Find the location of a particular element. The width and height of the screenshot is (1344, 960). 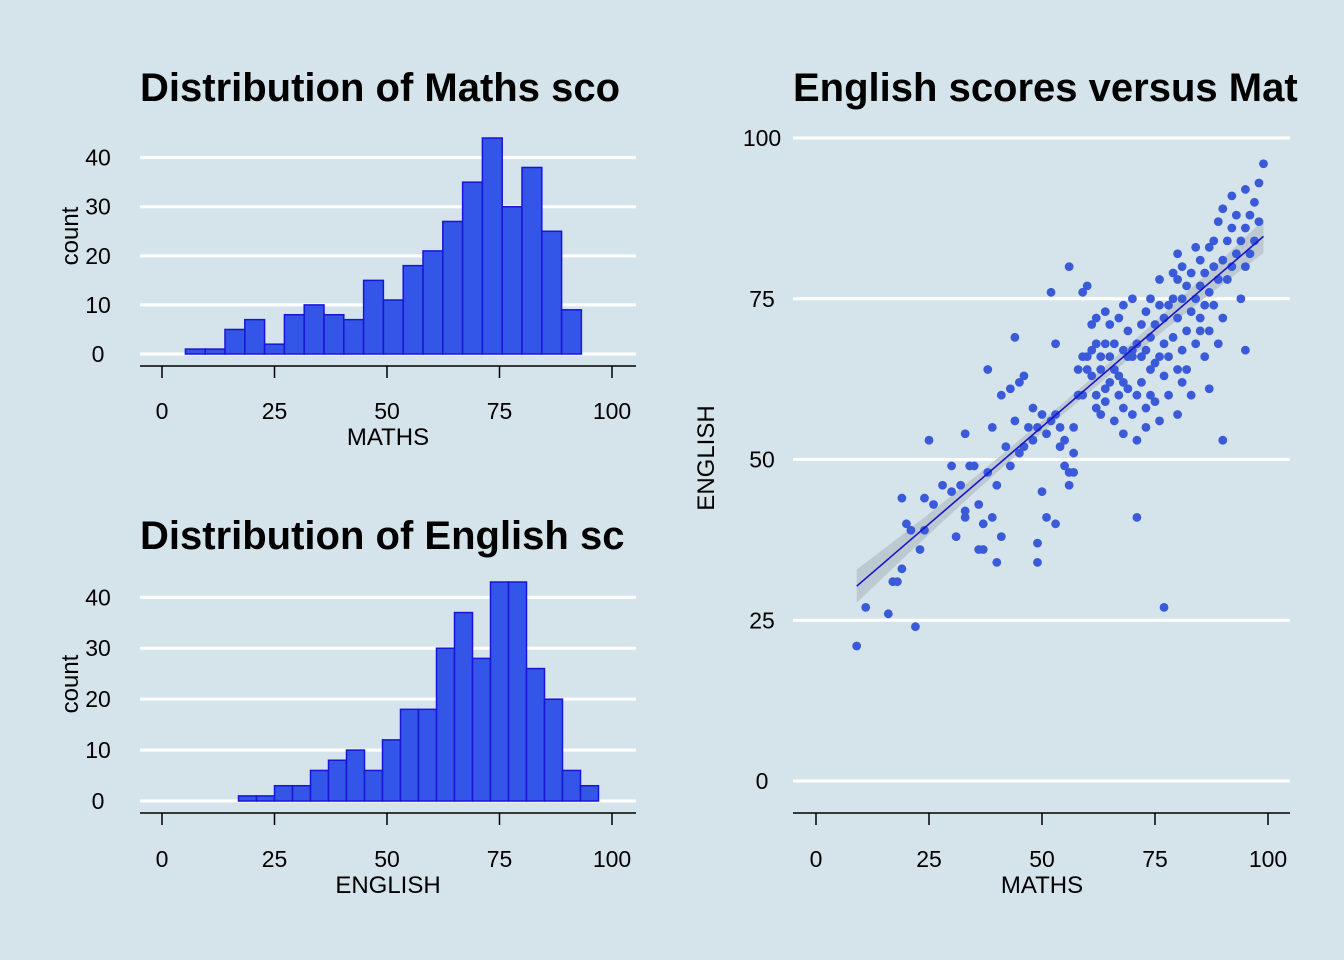

y-ticks: 0 10 20 30 40 is located at coordinates (98, 256).